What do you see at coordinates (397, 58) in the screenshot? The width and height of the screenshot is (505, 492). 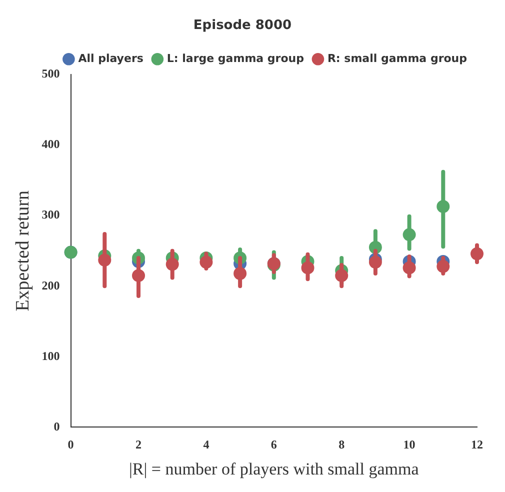 I see `legend-label: R: small gamma group` at bounding box center [397, 58].